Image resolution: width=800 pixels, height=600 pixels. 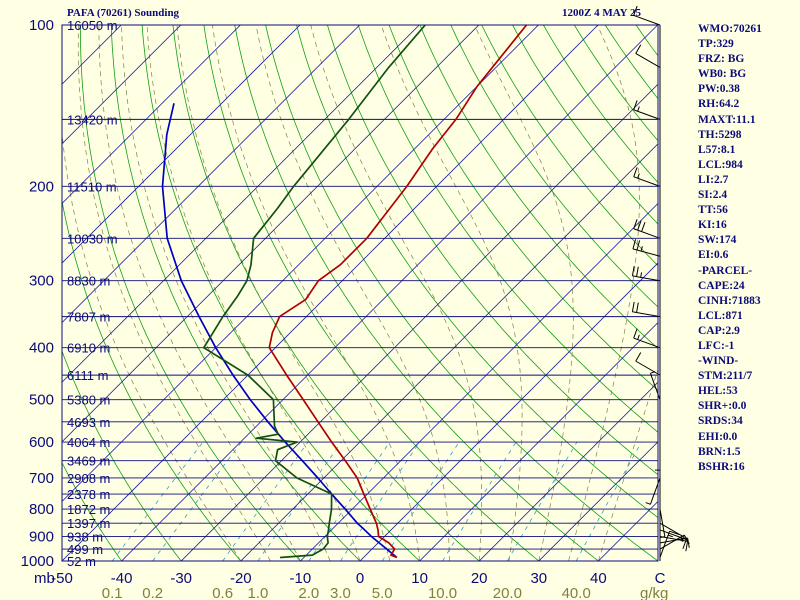 I want to click on height-label: 8830 m, so click(x=88, y=281).